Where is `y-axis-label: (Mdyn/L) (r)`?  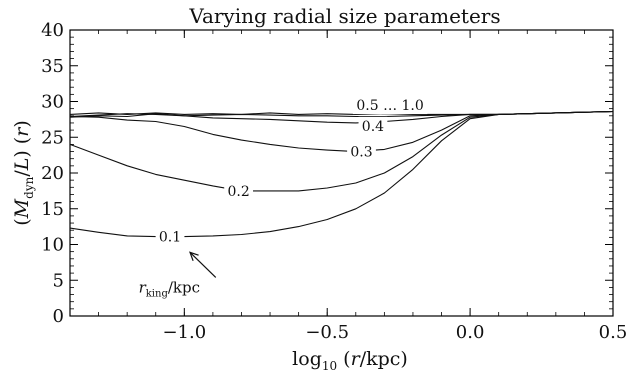 y-axis-label: (Mdyn/L) (r) is located at coordinates (23, 173).